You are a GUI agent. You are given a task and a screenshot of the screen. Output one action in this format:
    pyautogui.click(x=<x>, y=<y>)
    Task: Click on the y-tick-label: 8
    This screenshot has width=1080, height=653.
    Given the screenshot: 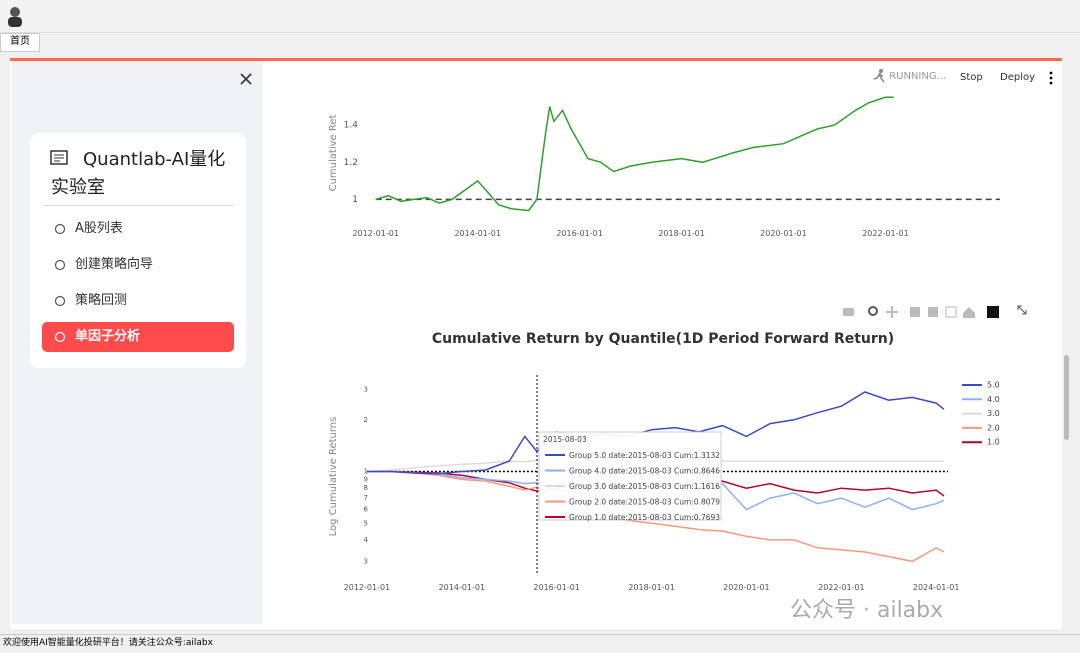 What is the action you would take?
    pyautogui.click(x=366, y=488)
    